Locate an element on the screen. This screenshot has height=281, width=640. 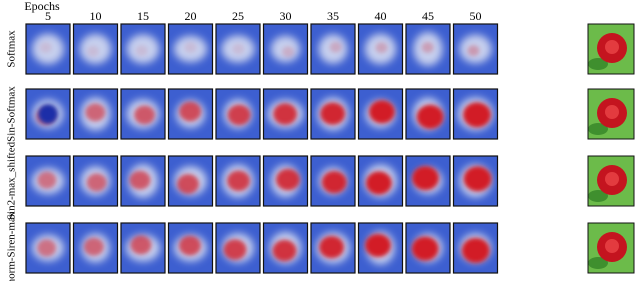
header: Epochs is located at coordinates (42, 6).